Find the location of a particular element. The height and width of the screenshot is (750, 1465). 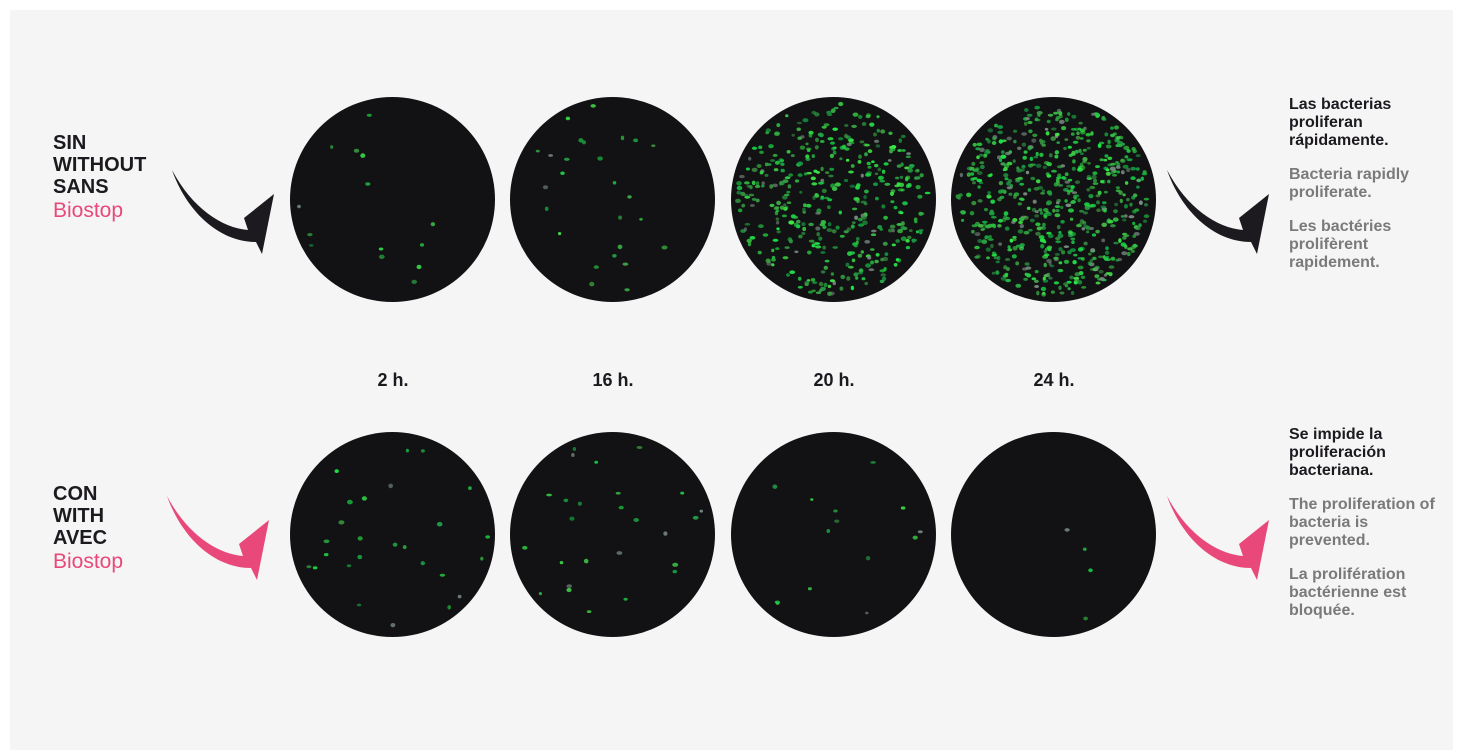

note-fr: Les bactéries prolifèrent rapidement. is located at coordinates (1340, 244).